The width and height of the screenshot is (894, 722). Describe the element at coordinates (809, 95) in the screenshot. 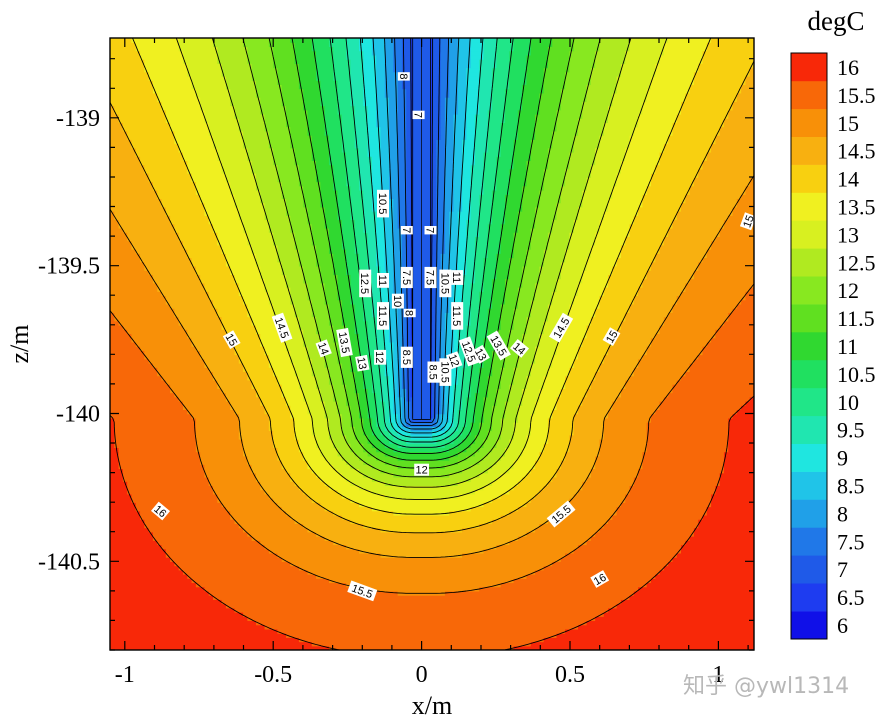

I see `colorbar-swatch` at that location.